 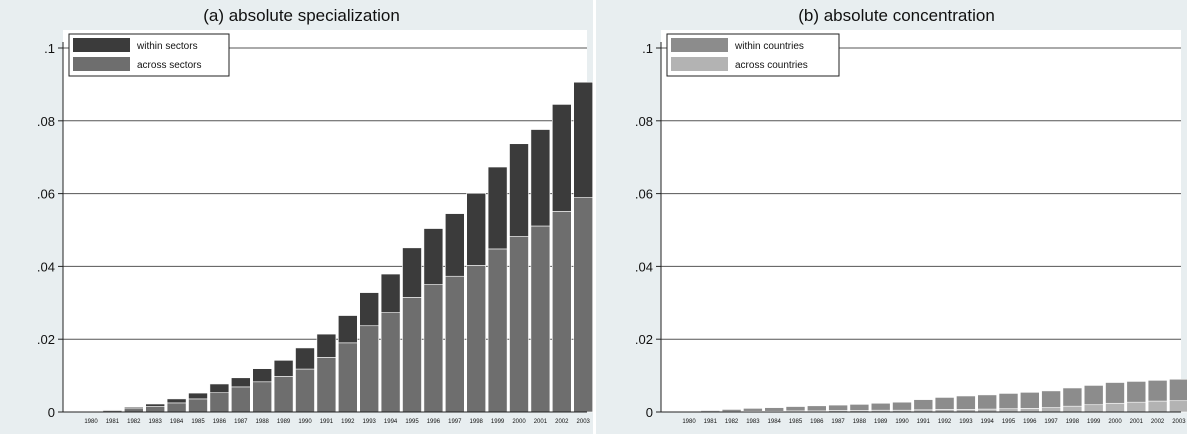 I want to click on chart-a-bar-bottom-1983, so click(x=155, y=409).